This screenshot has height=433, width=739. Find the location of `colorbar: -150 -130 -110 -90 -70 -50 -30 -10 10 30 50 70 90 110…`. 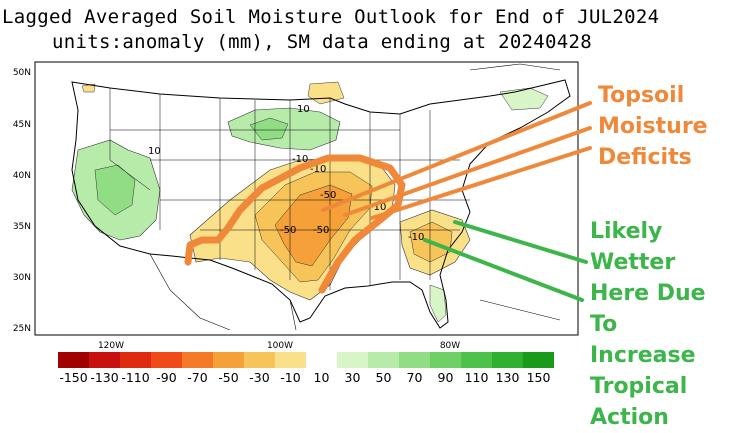

colorbar: -150 -130 -110 -90 -70 -50 -30 -10 10 30 50 70 90 110… is located at coordinates (306, 368).